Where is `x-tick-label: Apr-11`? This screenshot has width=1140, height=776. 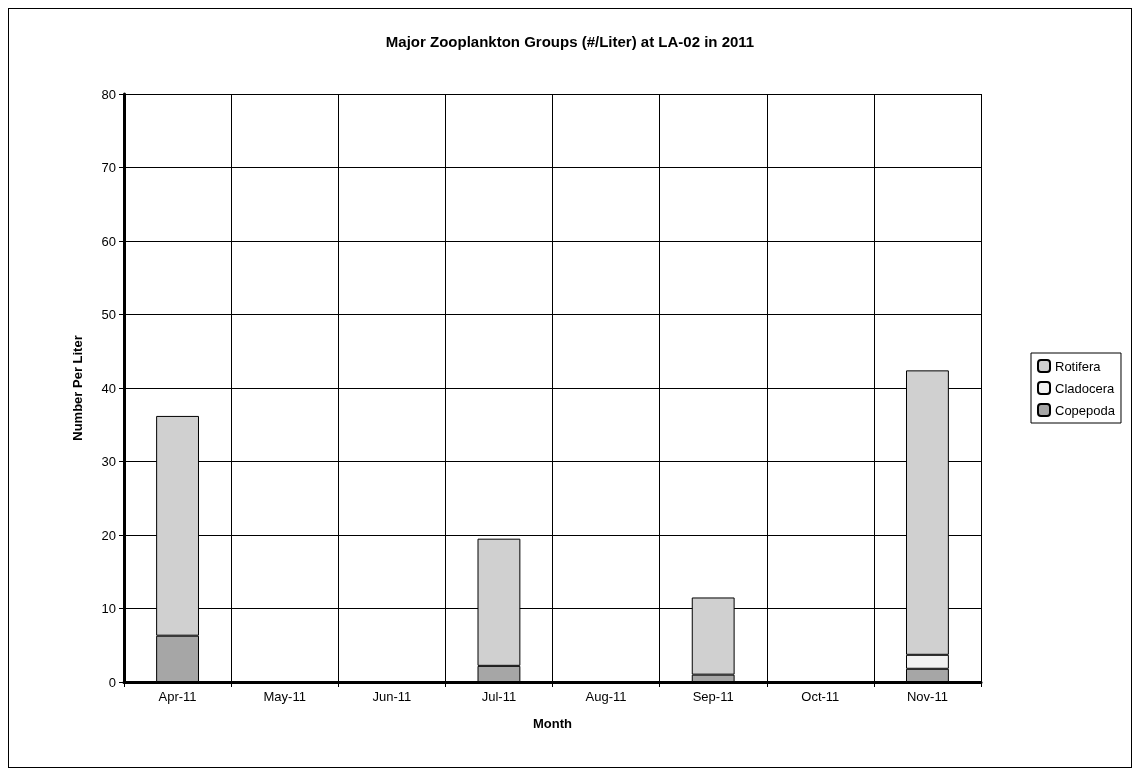 x-tick-label: Apr-11 is located at coordinates (177, 696).